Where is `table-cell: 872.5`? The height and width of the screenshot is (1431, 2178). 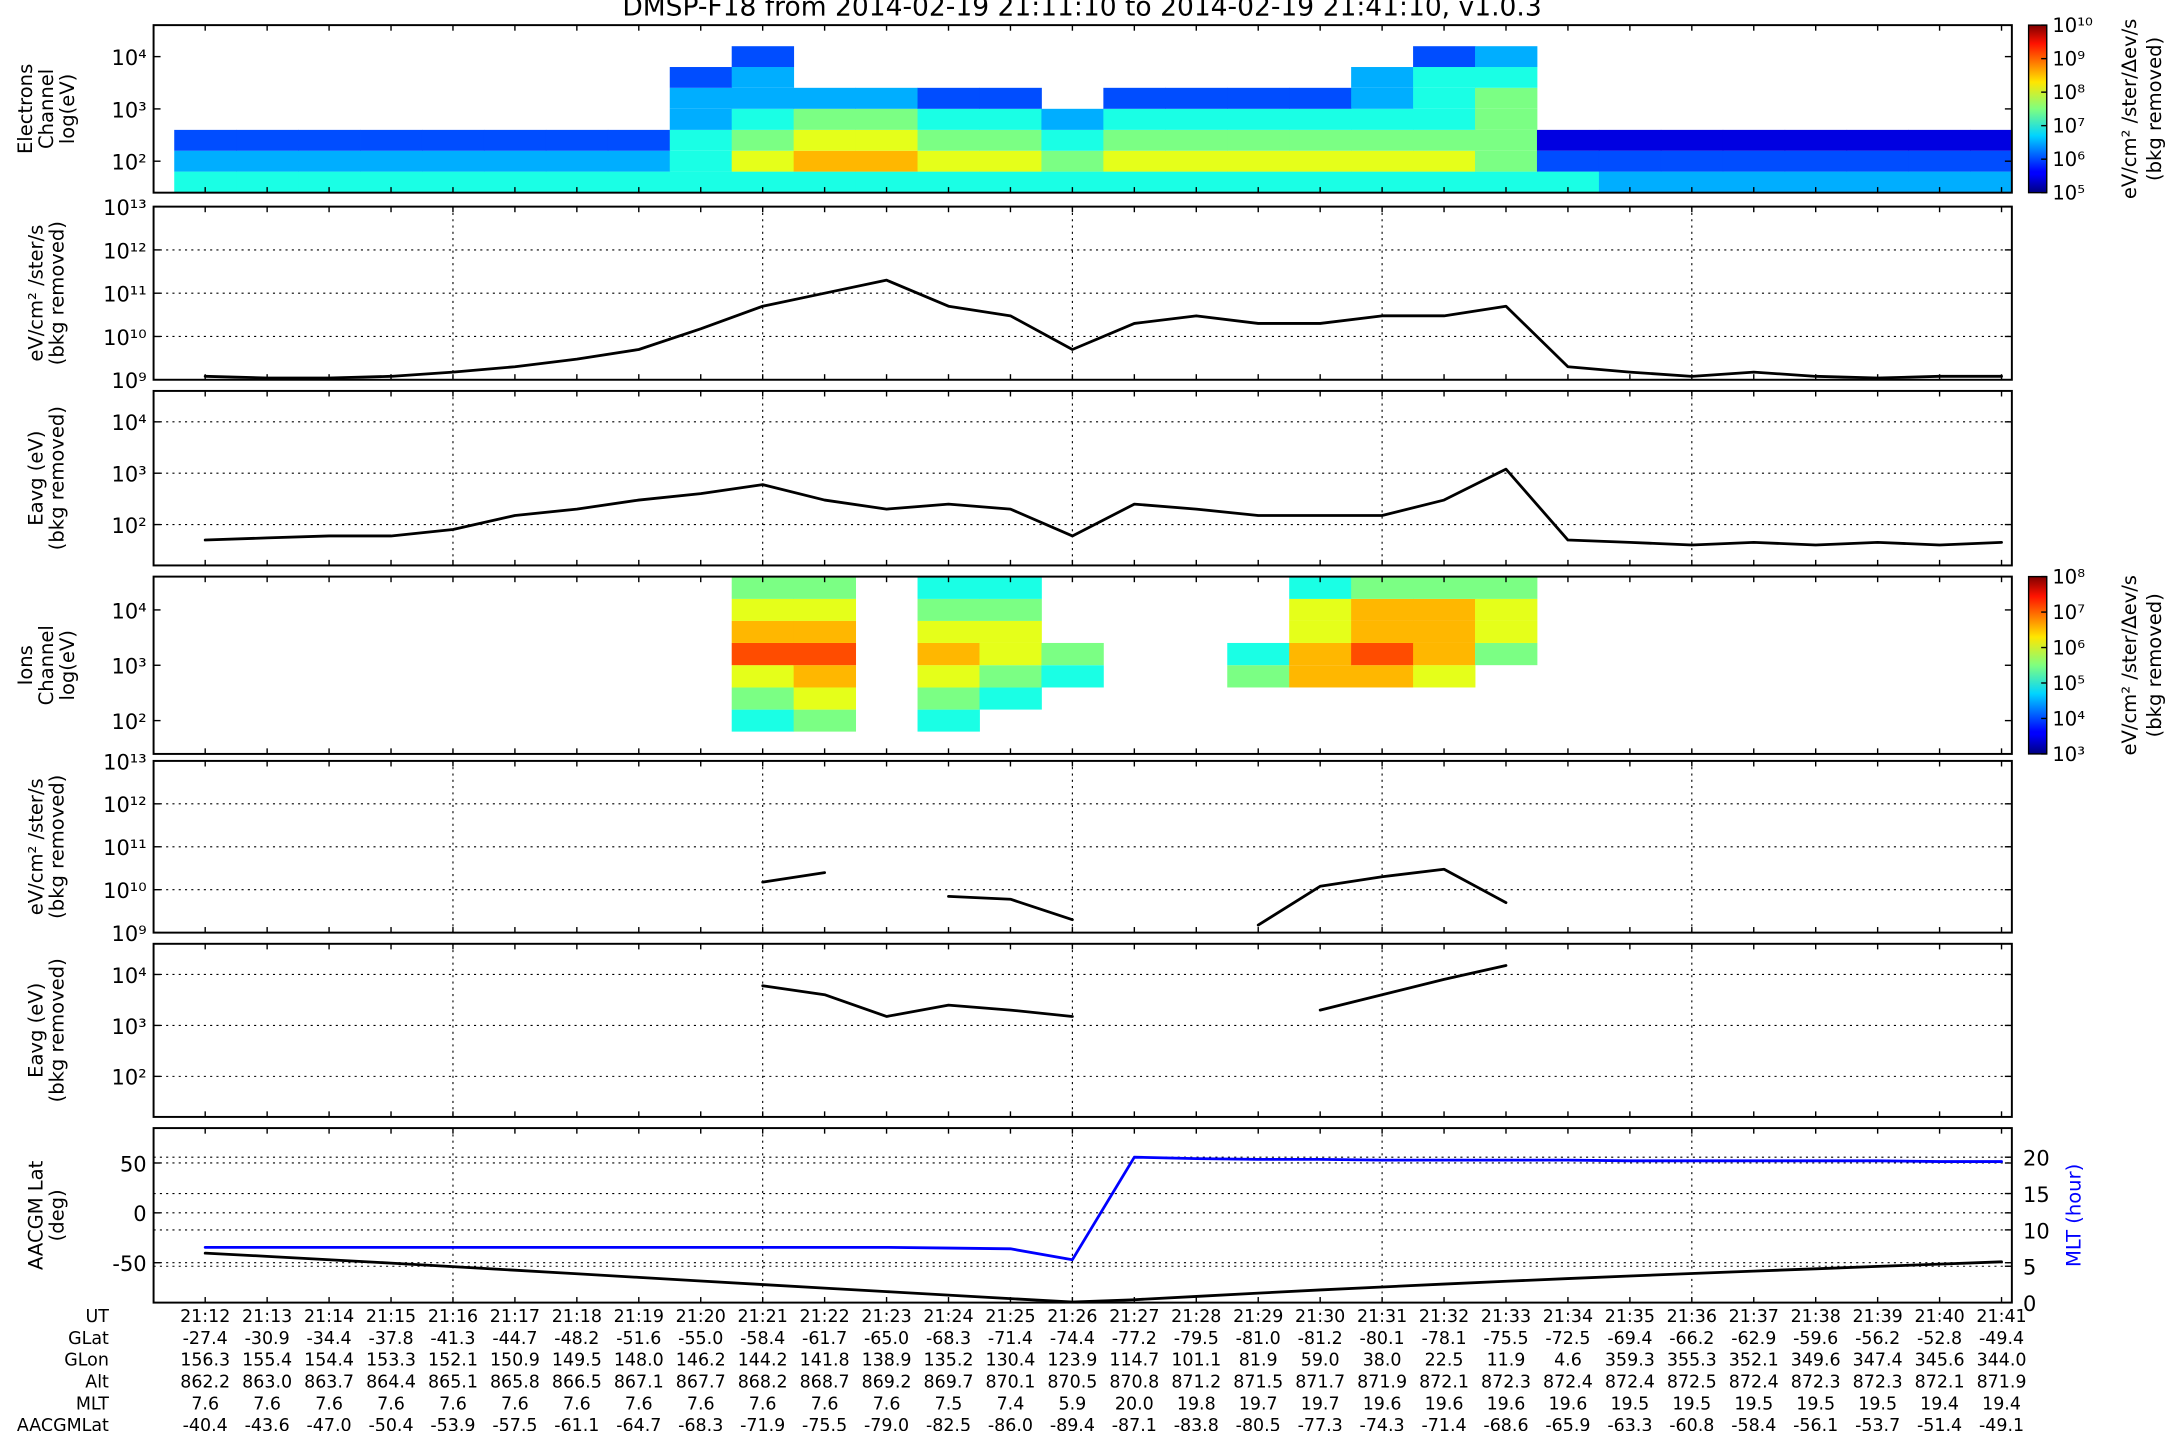
table-cell: 872.5 is located at coordinates (1692, 1382).